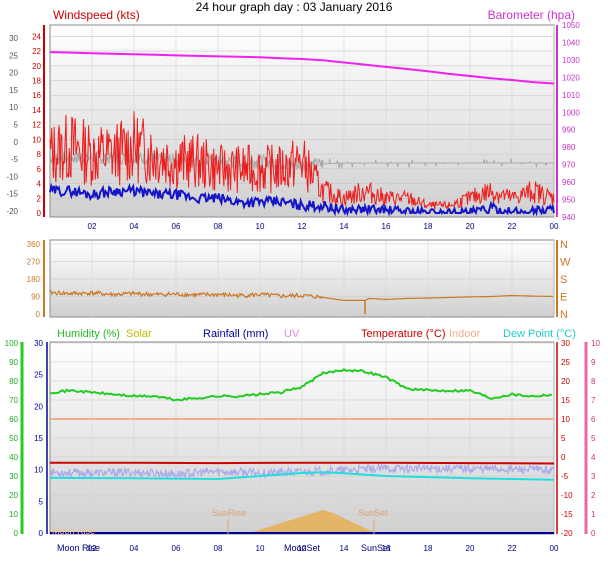 The height and width of the screenshot is (561, 608). Describe the element at coordinates (39, 169) in the screenshot. I see `windspeed-tick-label: 6` at that location.